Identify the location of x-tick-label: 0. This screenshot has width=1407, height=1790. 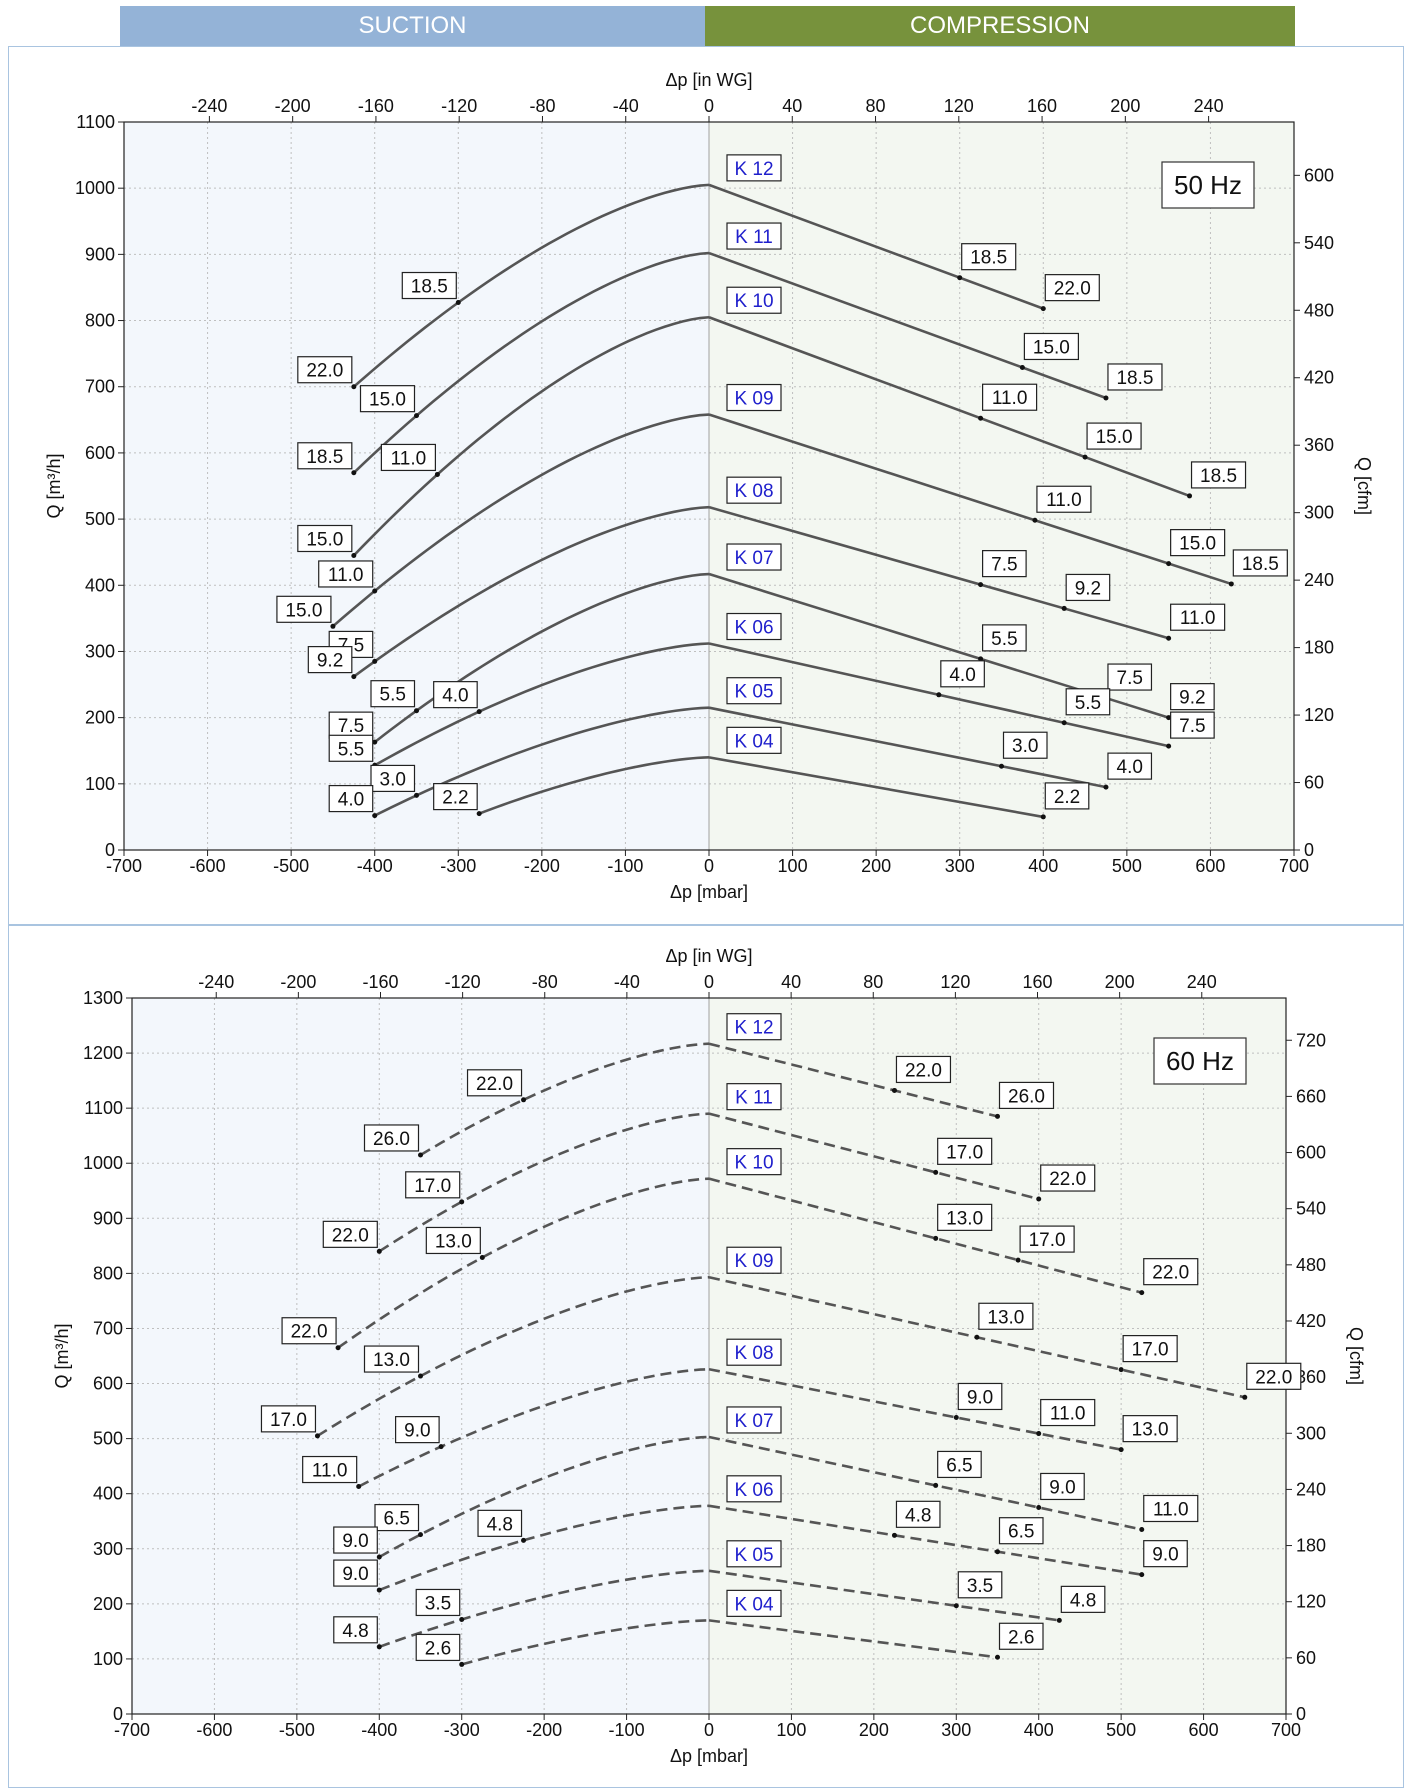
(709, 866).